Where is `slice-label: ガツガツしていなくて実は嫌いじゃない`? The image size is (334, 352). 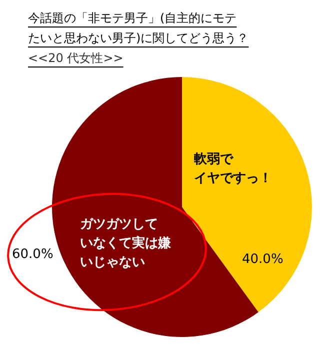 slice-label: ガツガツしていなくて実は嫌いじゃない is located at coordinates (126, 243).